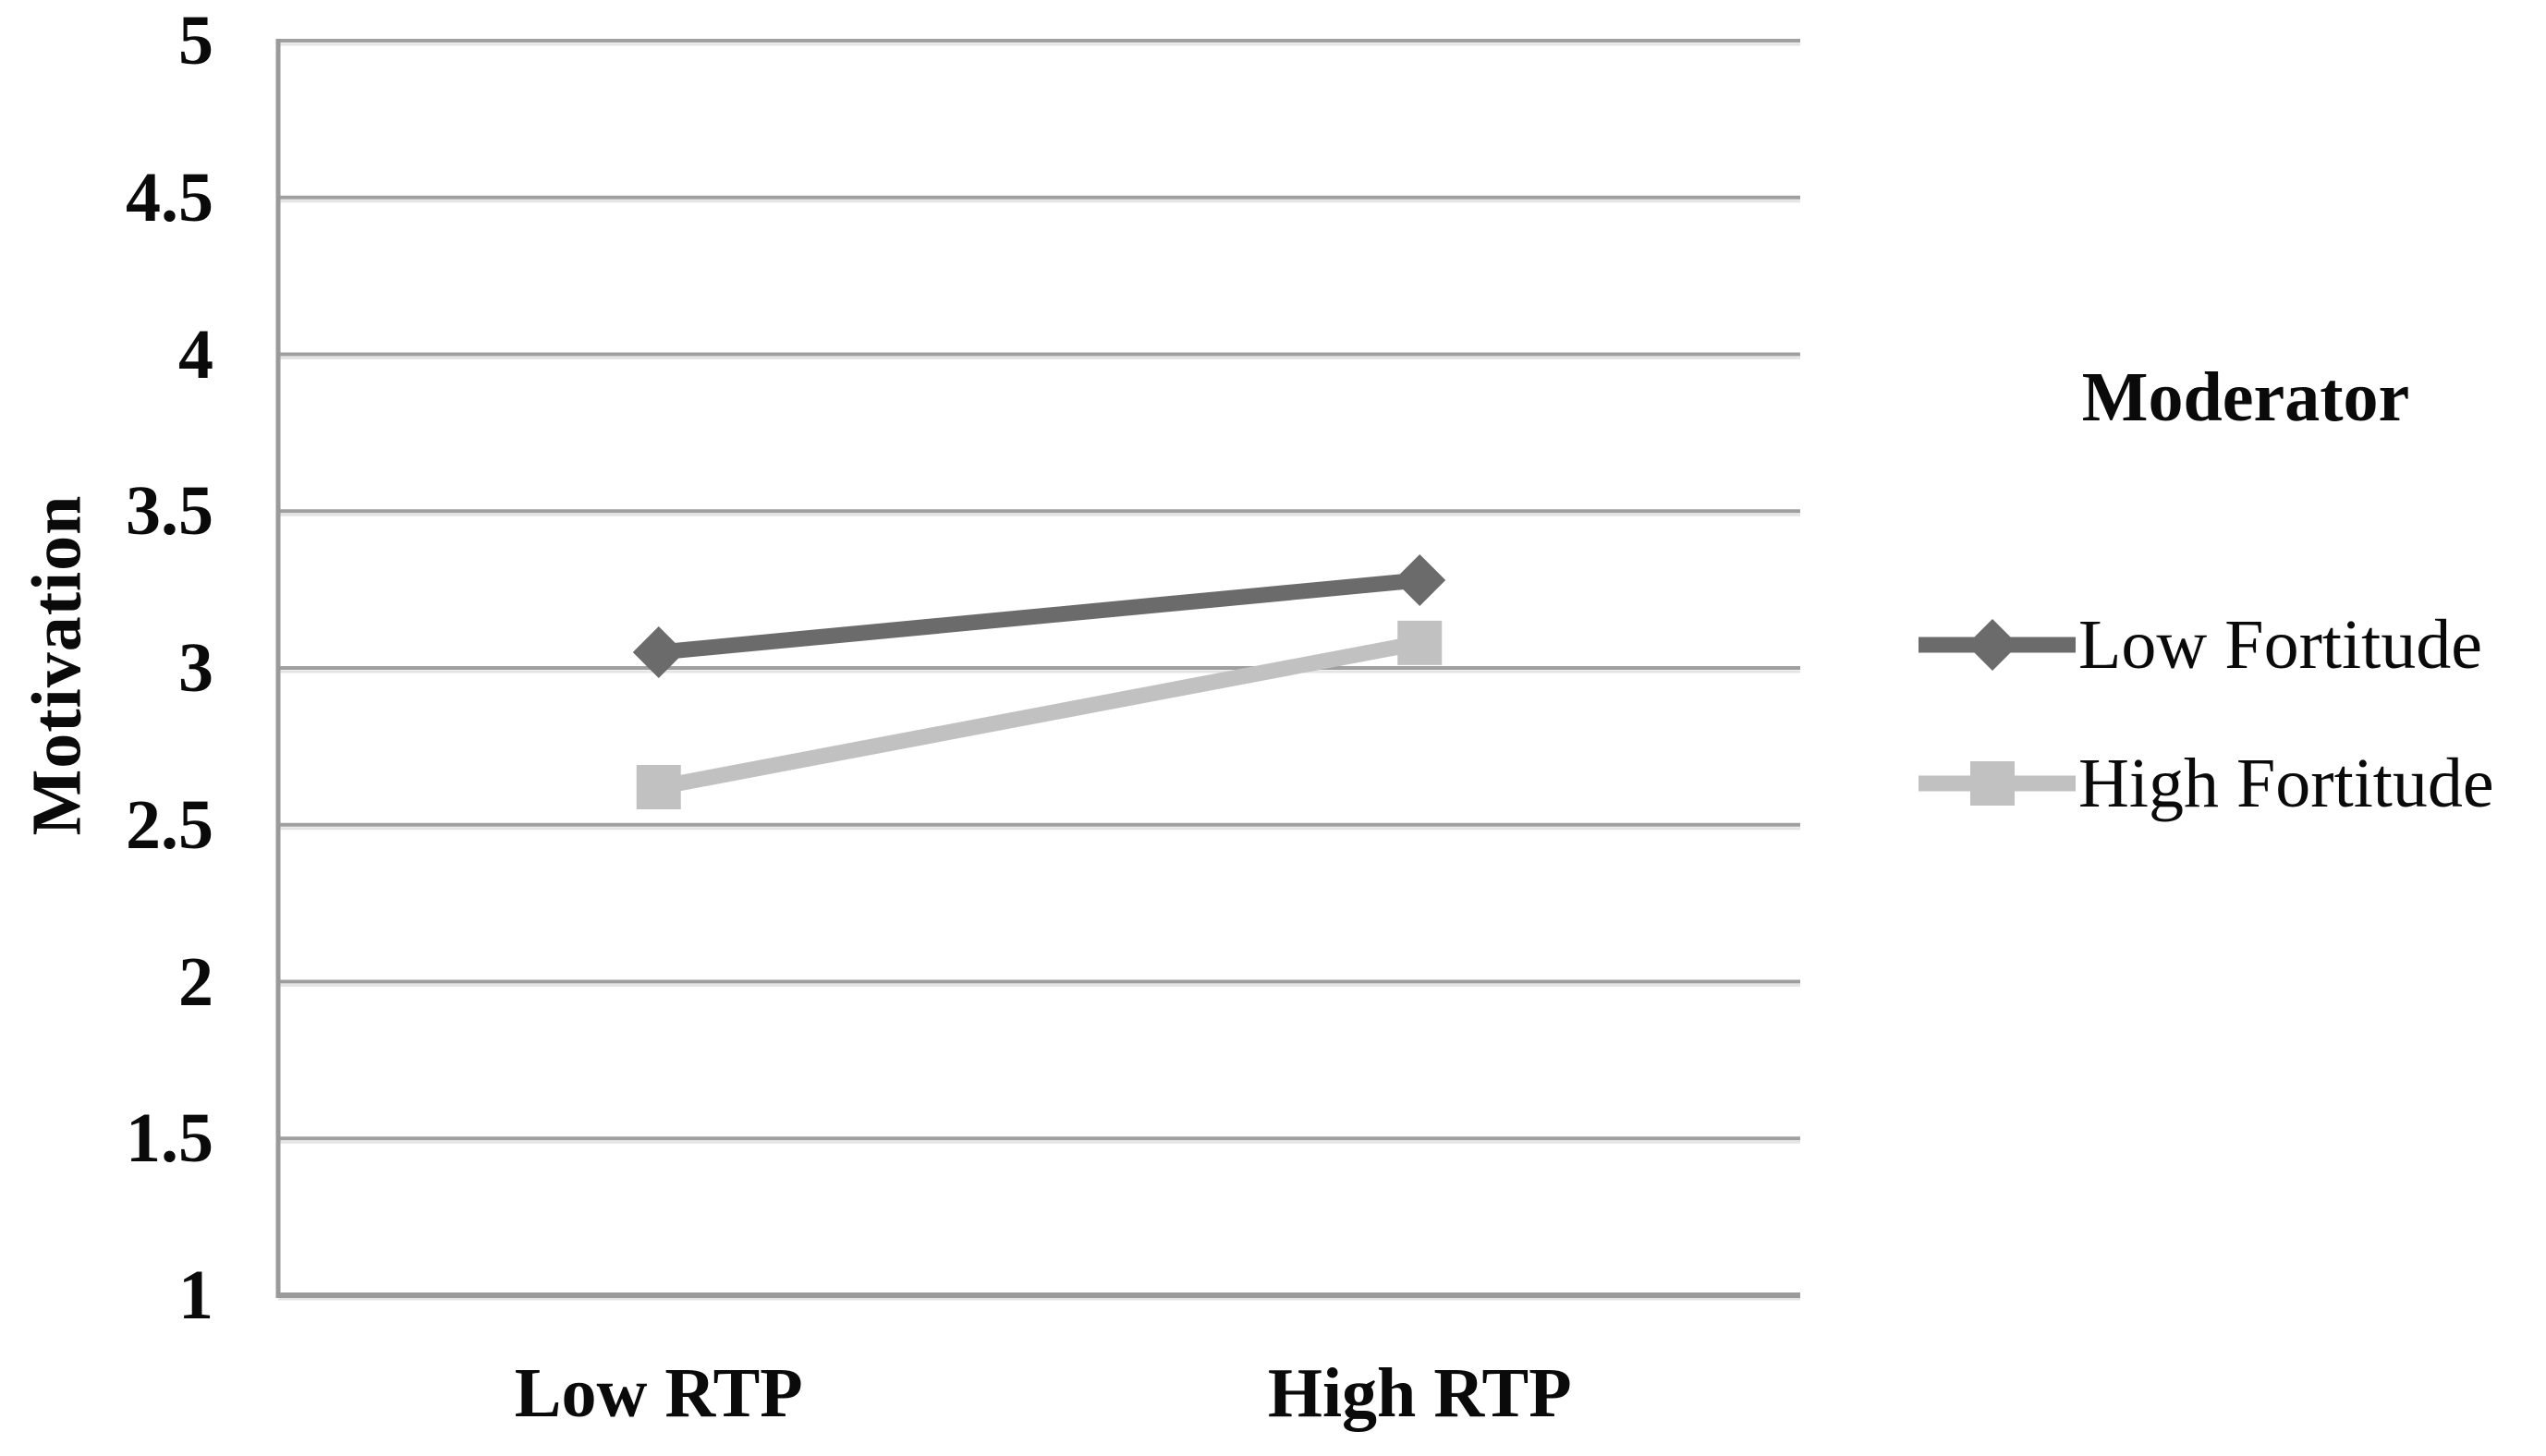 The image size is (2546, 1456). Describe the element at coordinates (195, 40) in the screenshot. I see `y-tick-label: 5` at that location.